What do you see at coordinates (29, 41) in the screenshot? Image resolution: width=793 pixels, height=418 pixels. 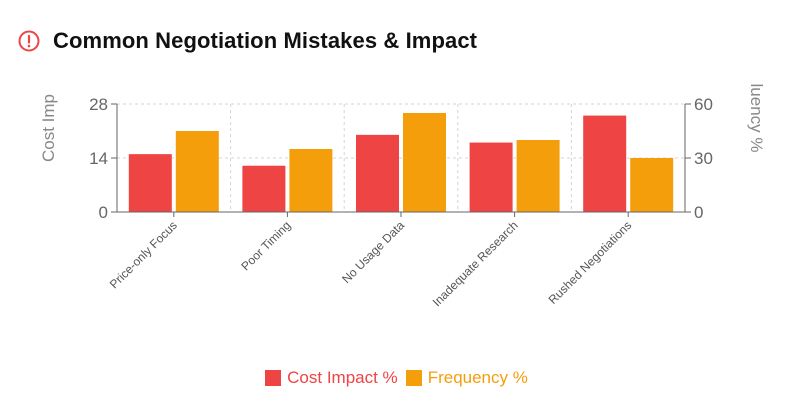 I see `alert-circle-icon` at bounding box center [29, 41].